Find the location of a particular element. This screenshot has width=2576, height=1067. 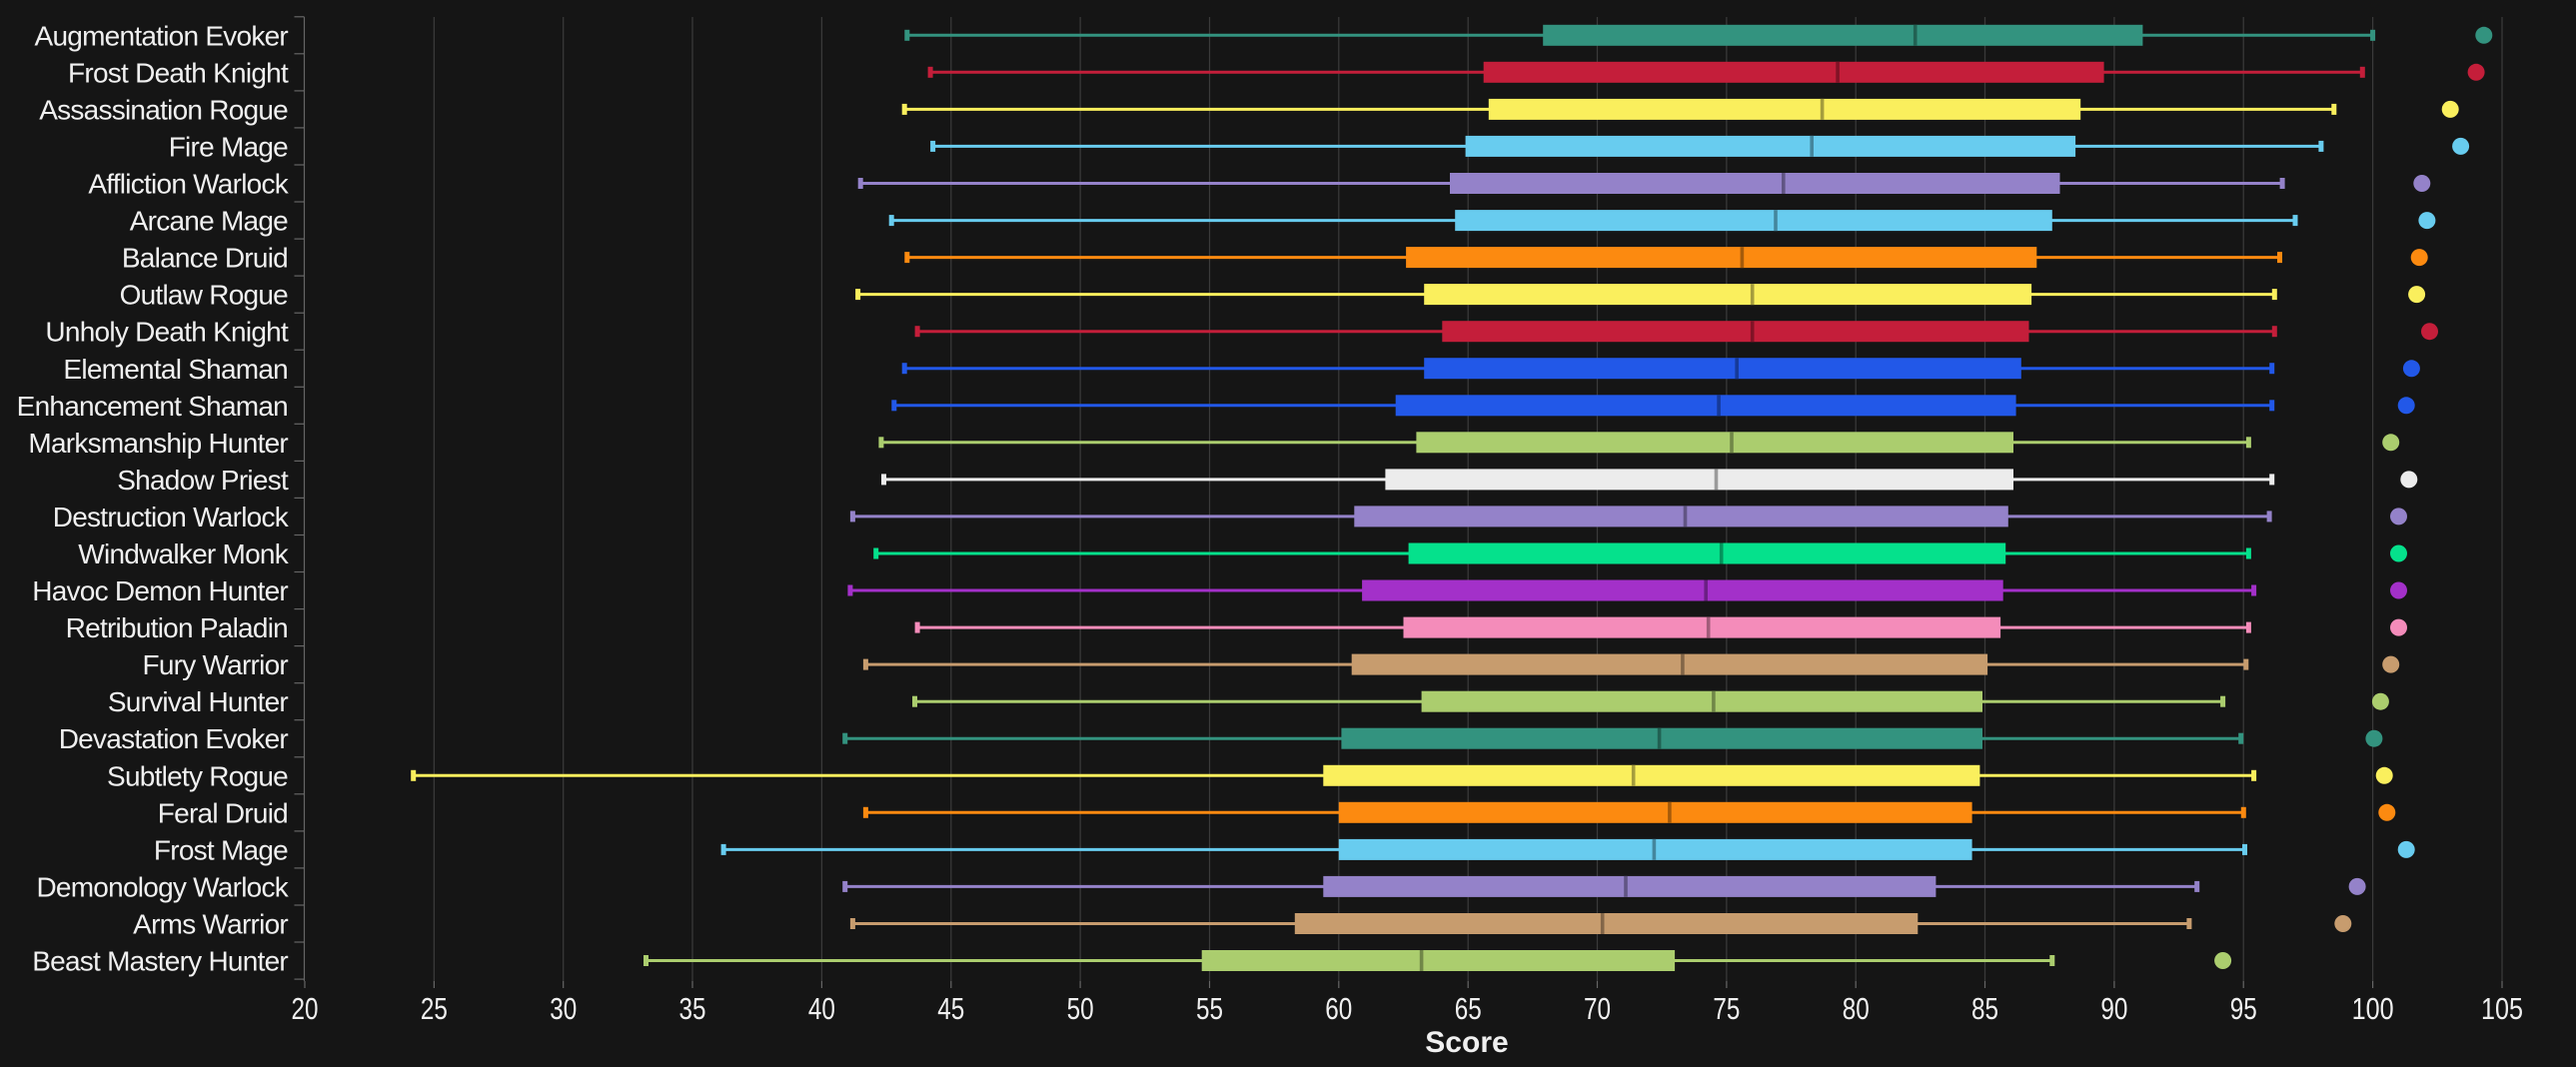

svg-text: Beast Mastery Hunter is located at coordinates (160, 962).